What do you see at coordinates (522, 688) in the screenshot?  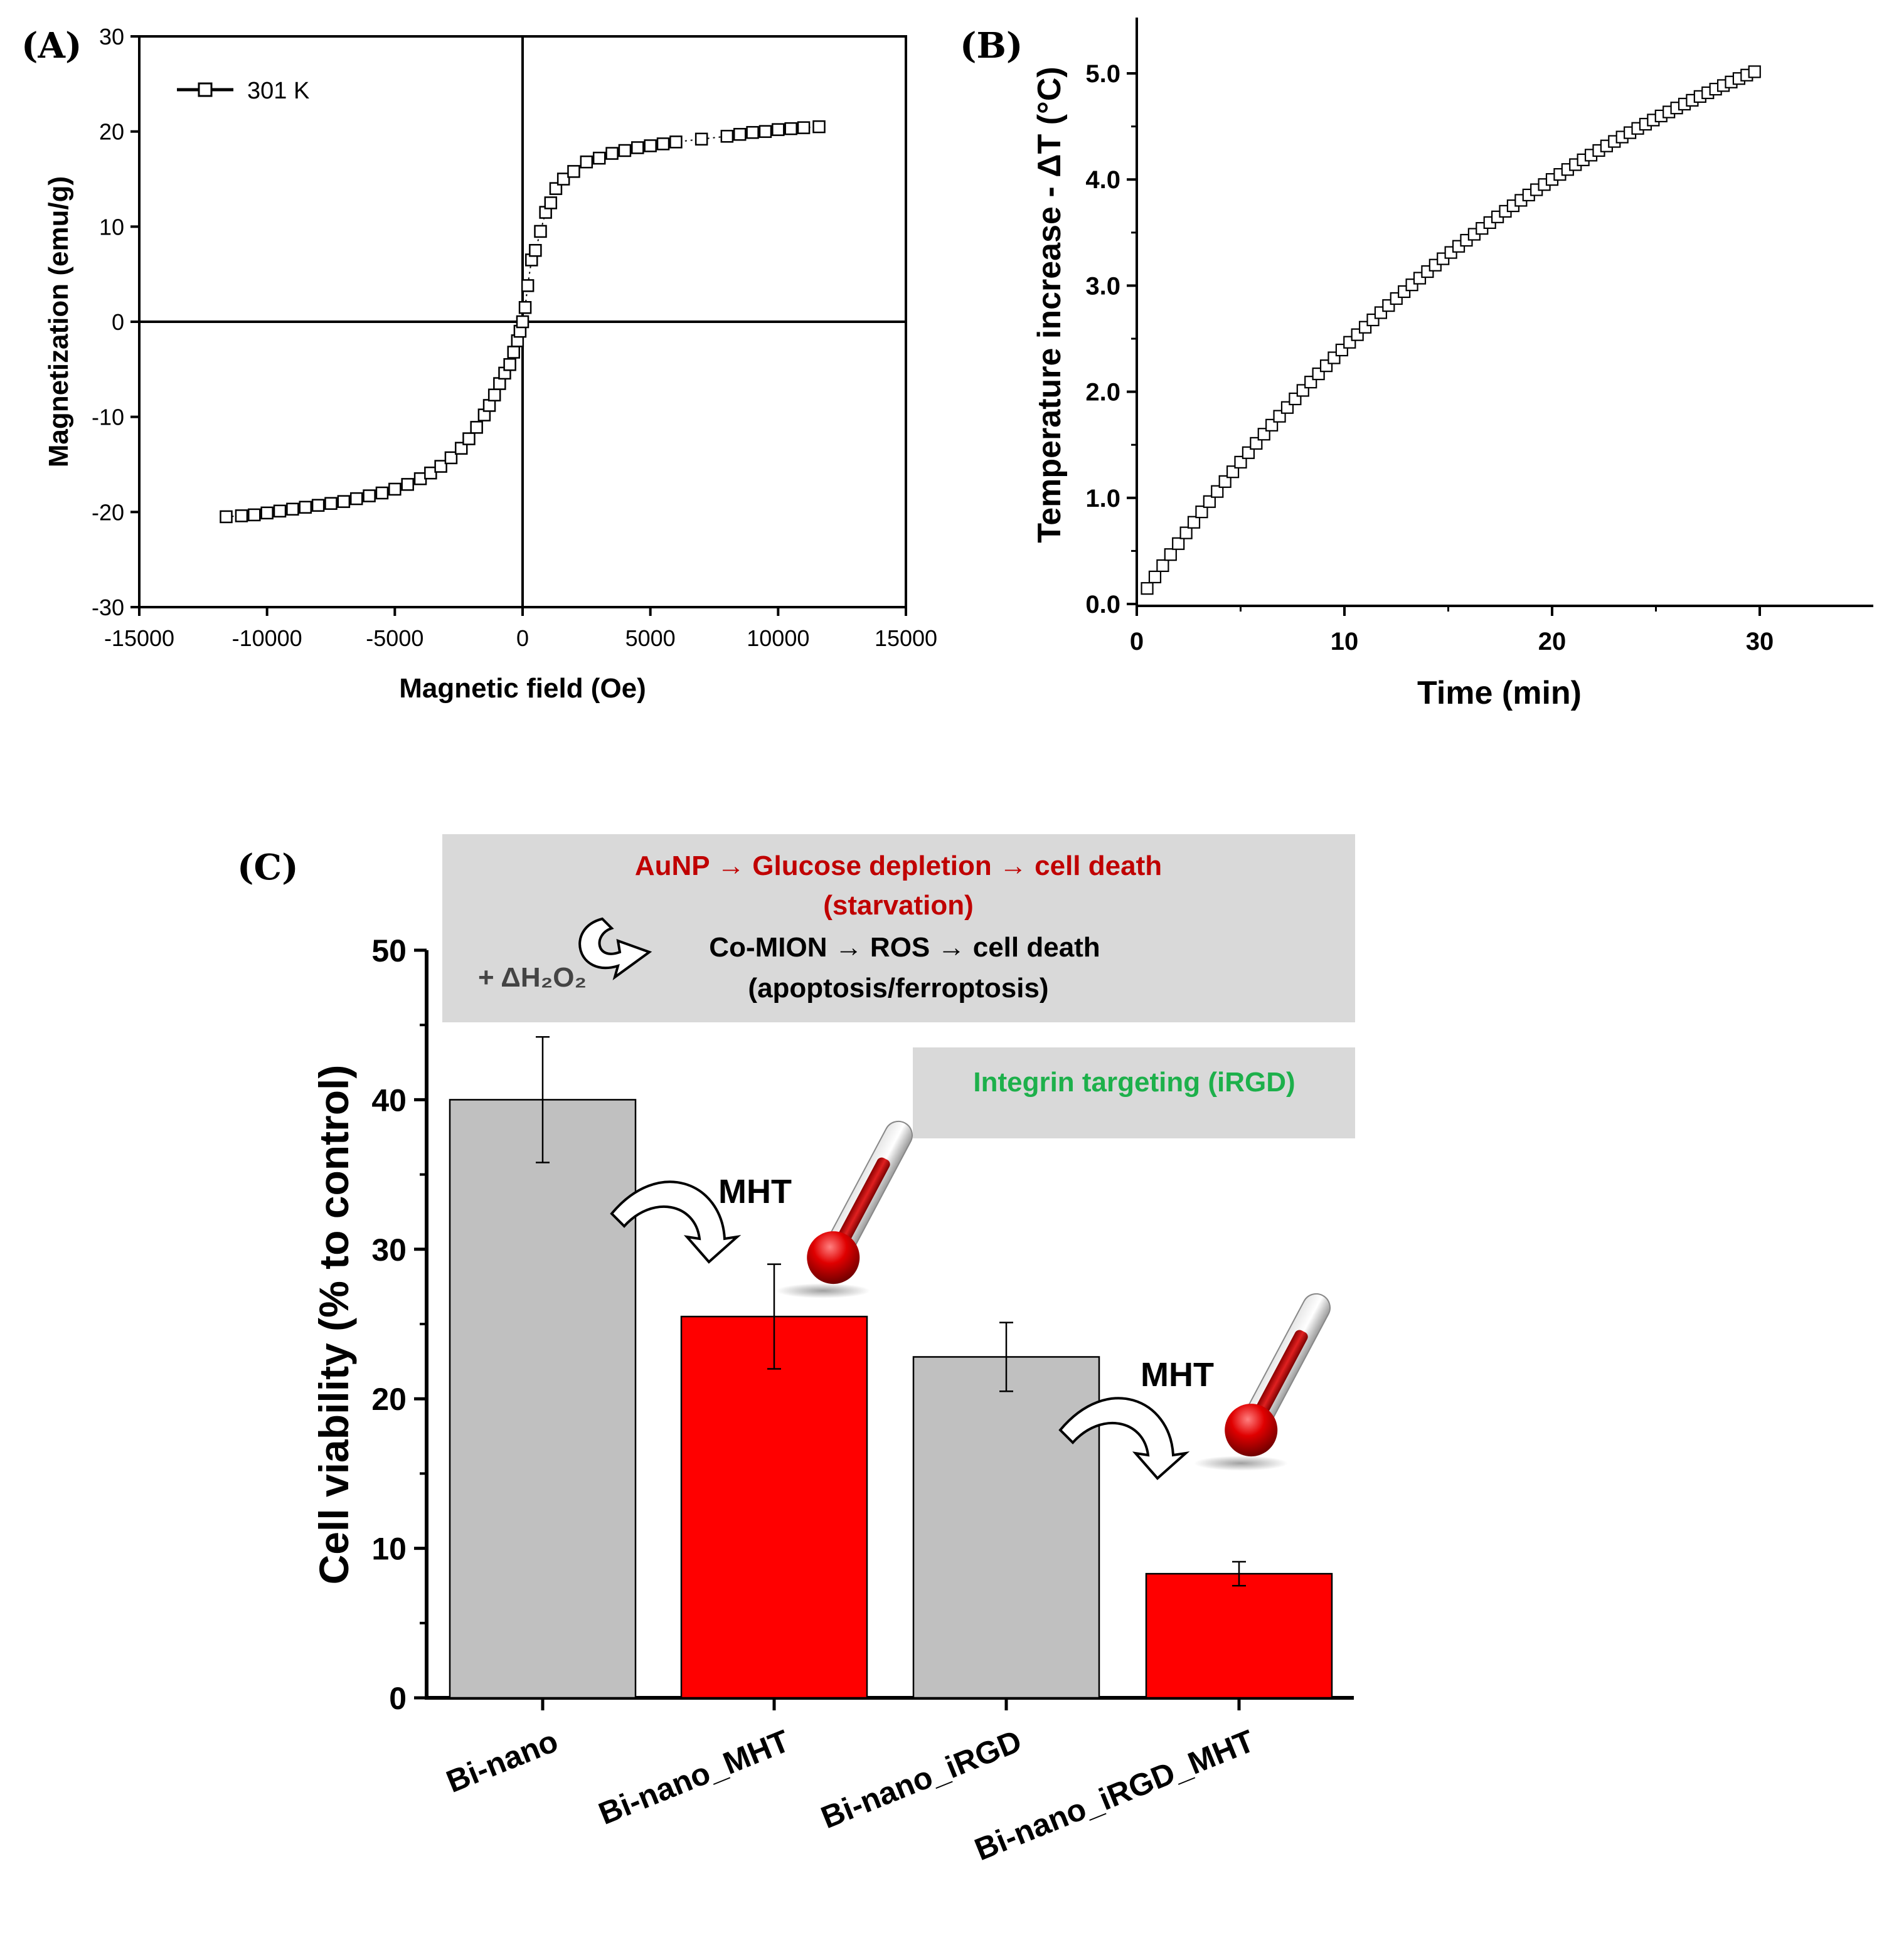 I see `chart-a-xlabel: Magnetic field (Oe)` at bounding box center [522, 688].